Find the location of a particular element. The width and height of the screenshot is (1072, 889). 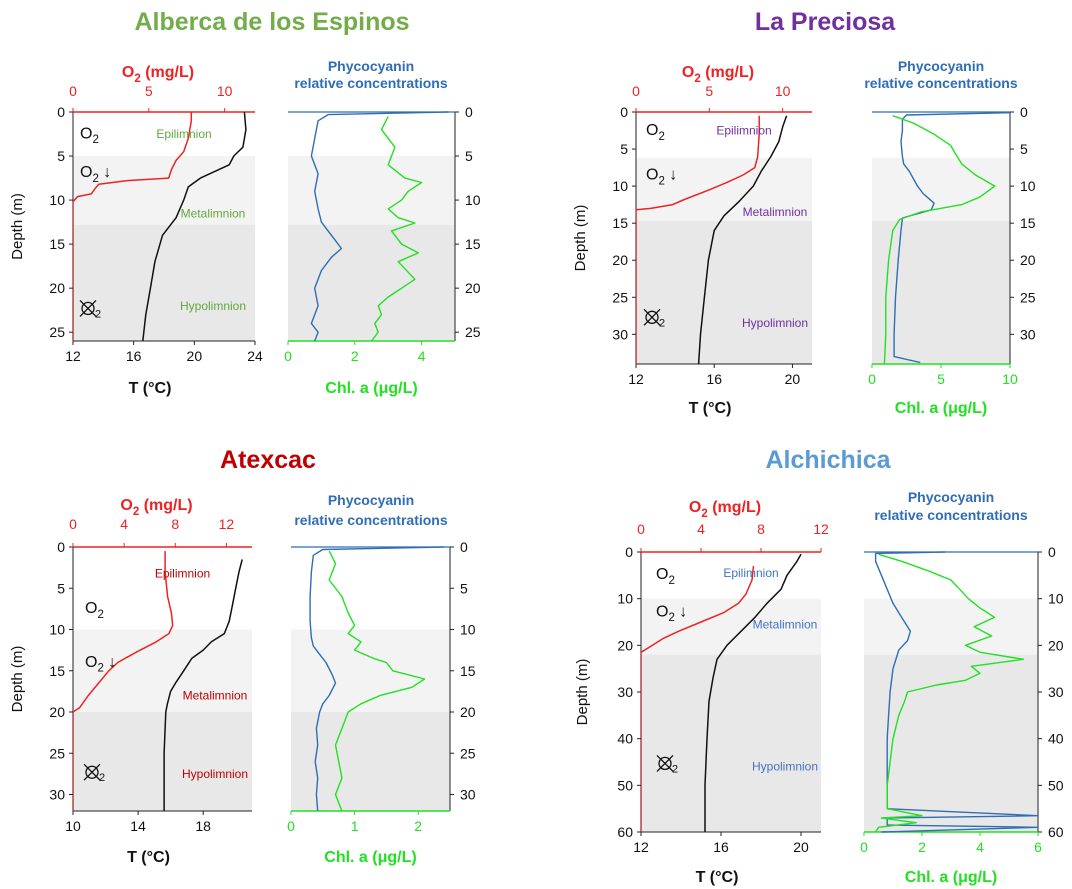

layer-band-right-hypolimnion is located at coordinates (370, 761).